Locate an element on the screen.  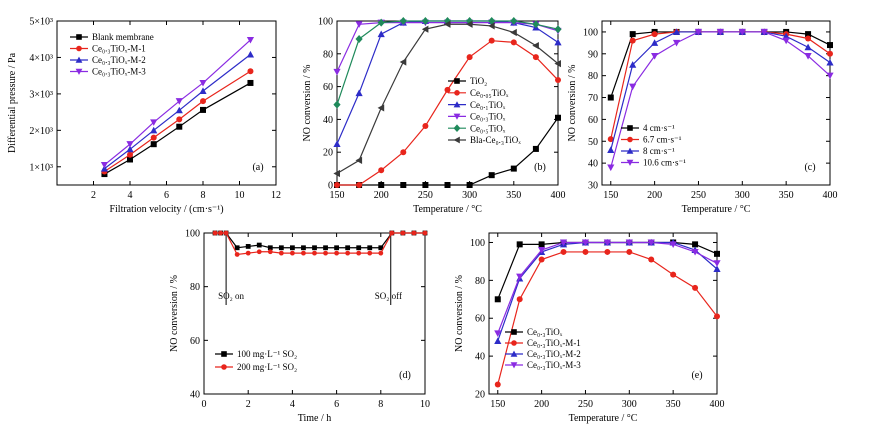
plot-frame is located at coordinates (603, 313).